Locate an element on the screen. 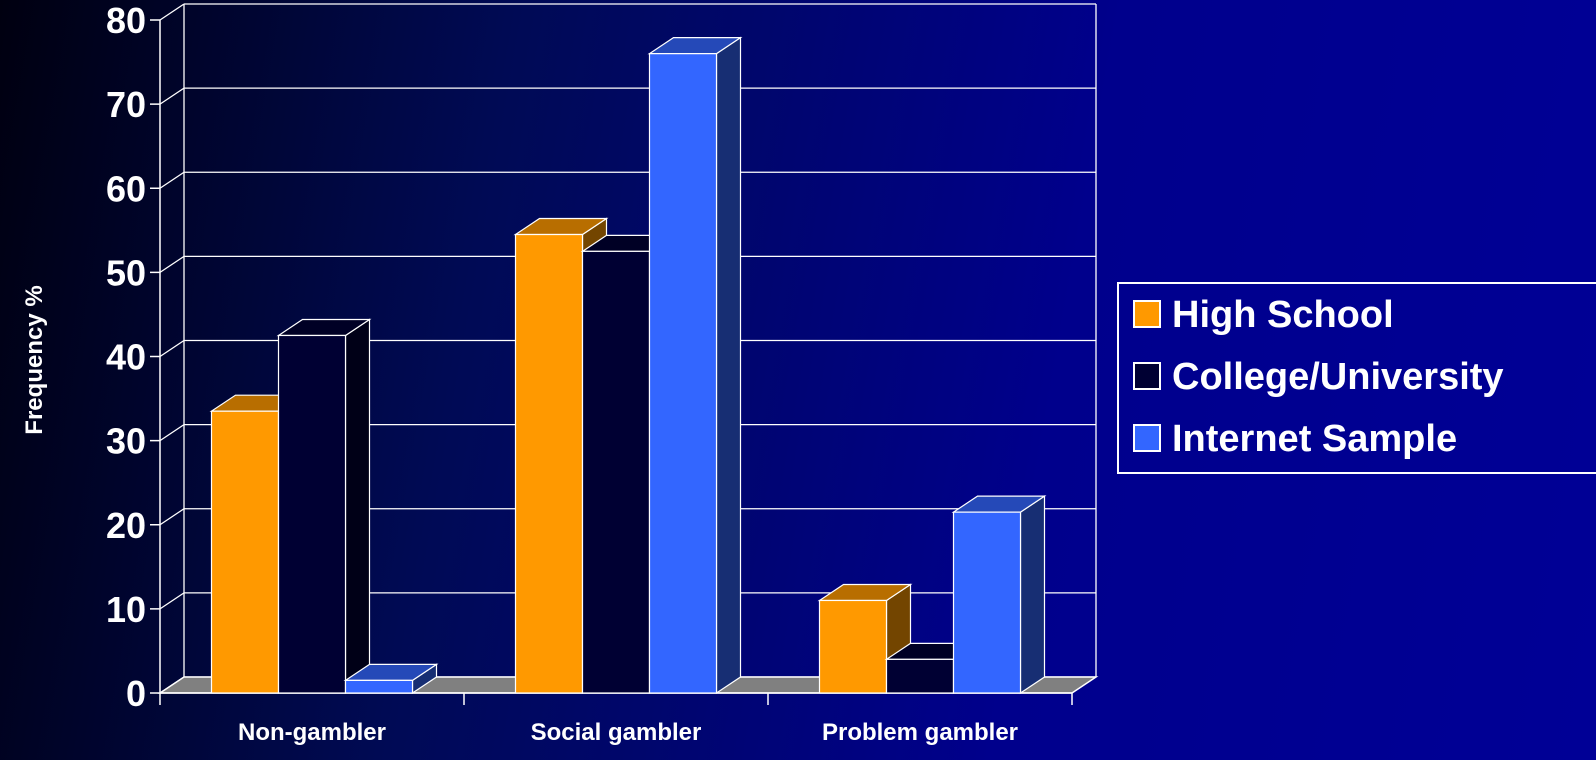  legend-box is located at coordinates (1356, 378).